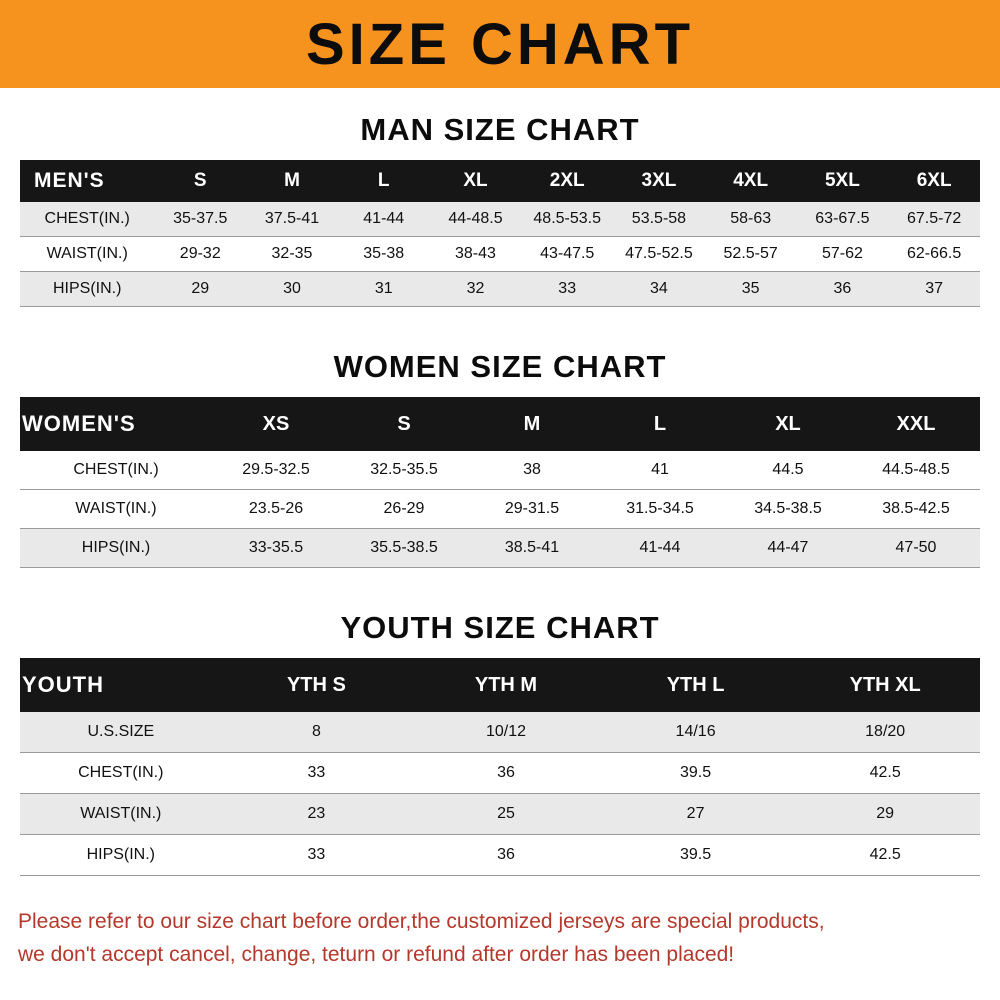 The width and height of the screenshot is (1000, 1000). Describe the element at coordinates (750, 219) in the screenshot. I see `value-cell: 58-63` at that location.